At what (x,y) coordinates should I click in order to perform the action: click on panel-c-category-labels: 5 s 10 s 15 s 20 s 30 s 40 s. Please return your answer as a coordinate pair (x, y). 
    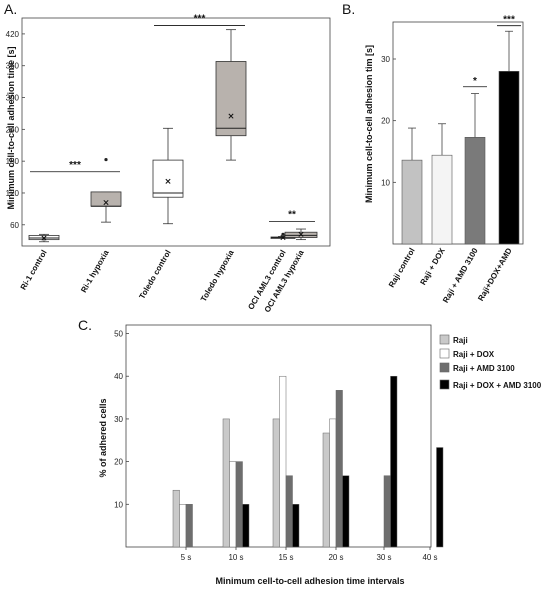
    Looking at the image, I should click on (309, 554).